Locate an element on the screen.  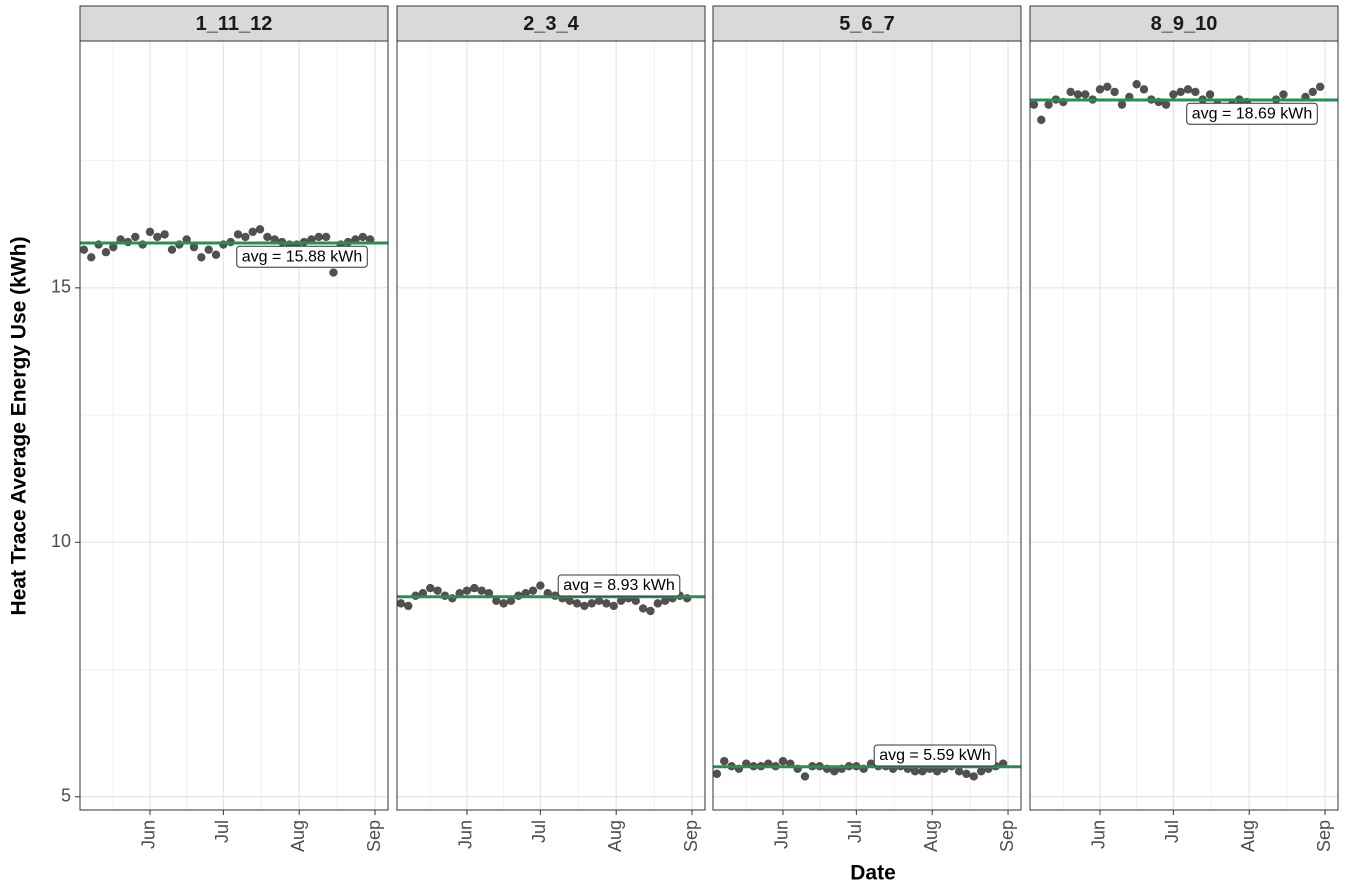
x-axis-title: Date is located at coordinates (873, 873).